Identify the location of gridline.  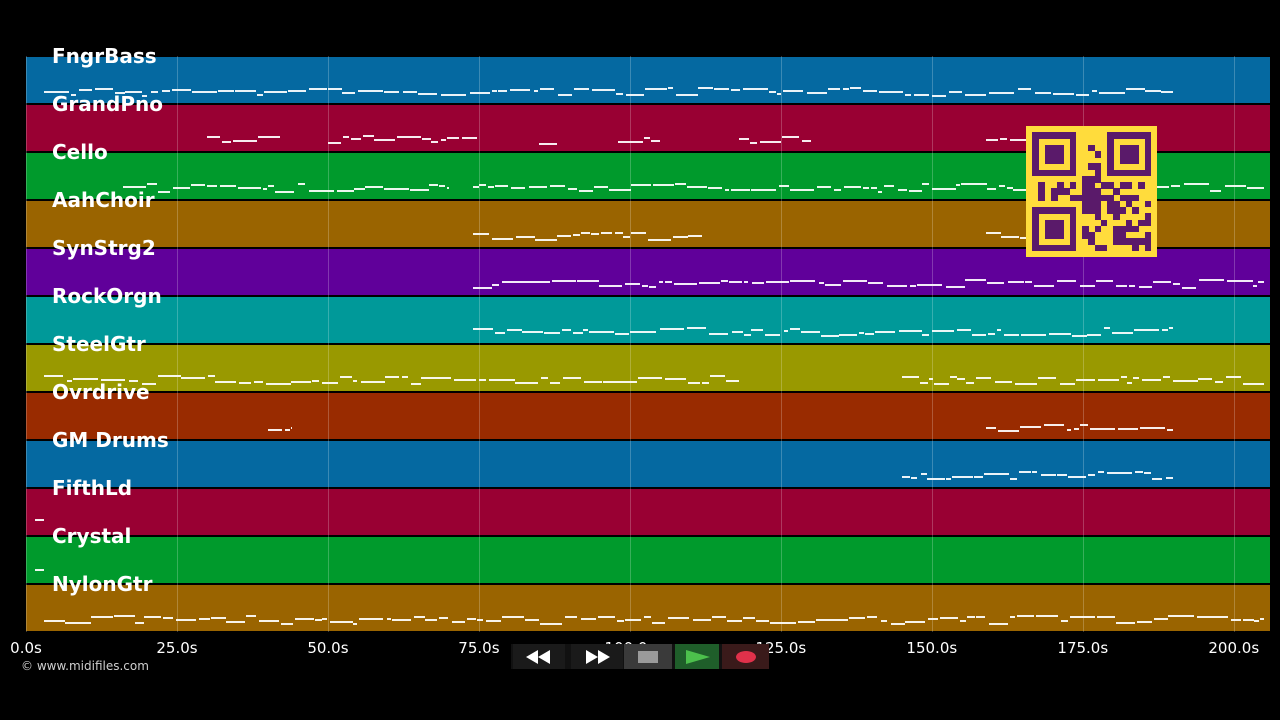
(932, 344).